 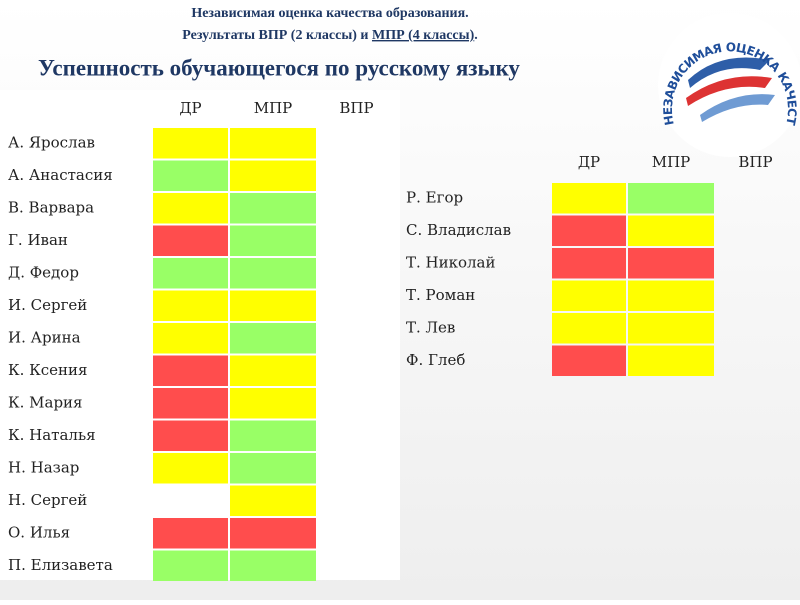 I want to click on student-name: К. Ксения, so click(x=48, y=370).